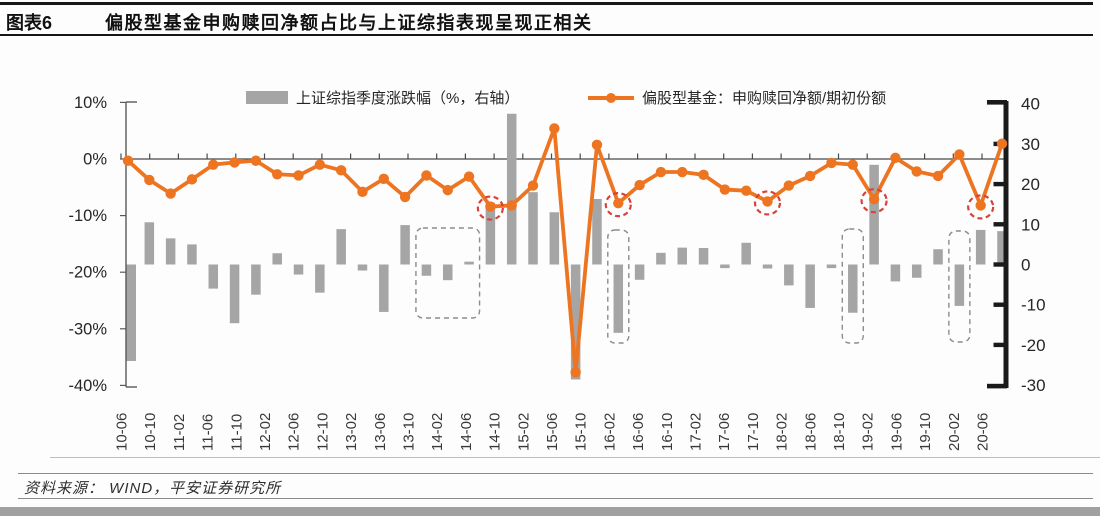 The width and height of the screenshot is (1100, 516). Describe the element at coordinates (896, 432) in the screenshot. I see `x-axis-label: 19-06` at that location.